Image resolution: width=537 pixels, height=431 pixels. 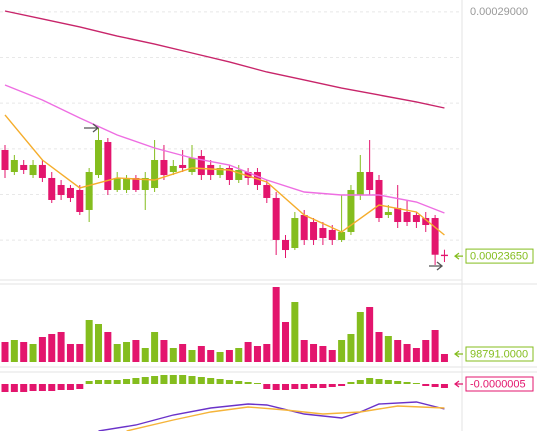 What do you see at coordinates (494, 199) in the screenshot?
I see `axis-labels: 0.00029000 0.00023650 98791.0000 -0.0000005` at bounding box center [494, 199].